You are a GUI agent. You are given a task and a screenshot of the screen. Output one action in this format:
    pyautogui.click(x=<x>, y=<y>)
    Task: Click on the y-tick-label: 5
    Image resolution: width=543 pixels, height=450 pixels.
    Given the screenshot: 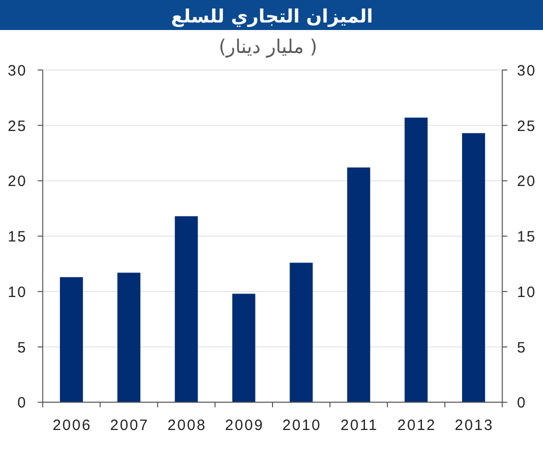 What is the action you would take?
    pyautogui.click(x=22, y=347)
    